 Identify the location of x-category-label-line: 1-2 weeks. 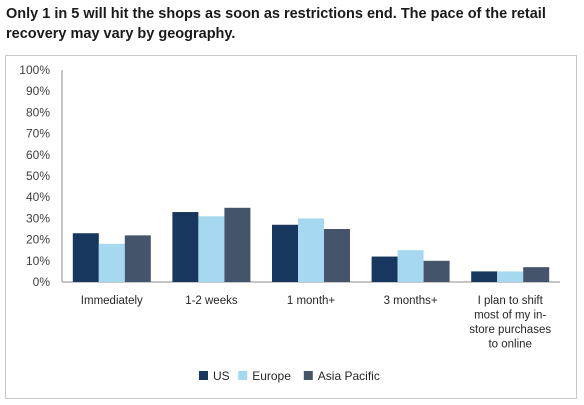
(211, 301).